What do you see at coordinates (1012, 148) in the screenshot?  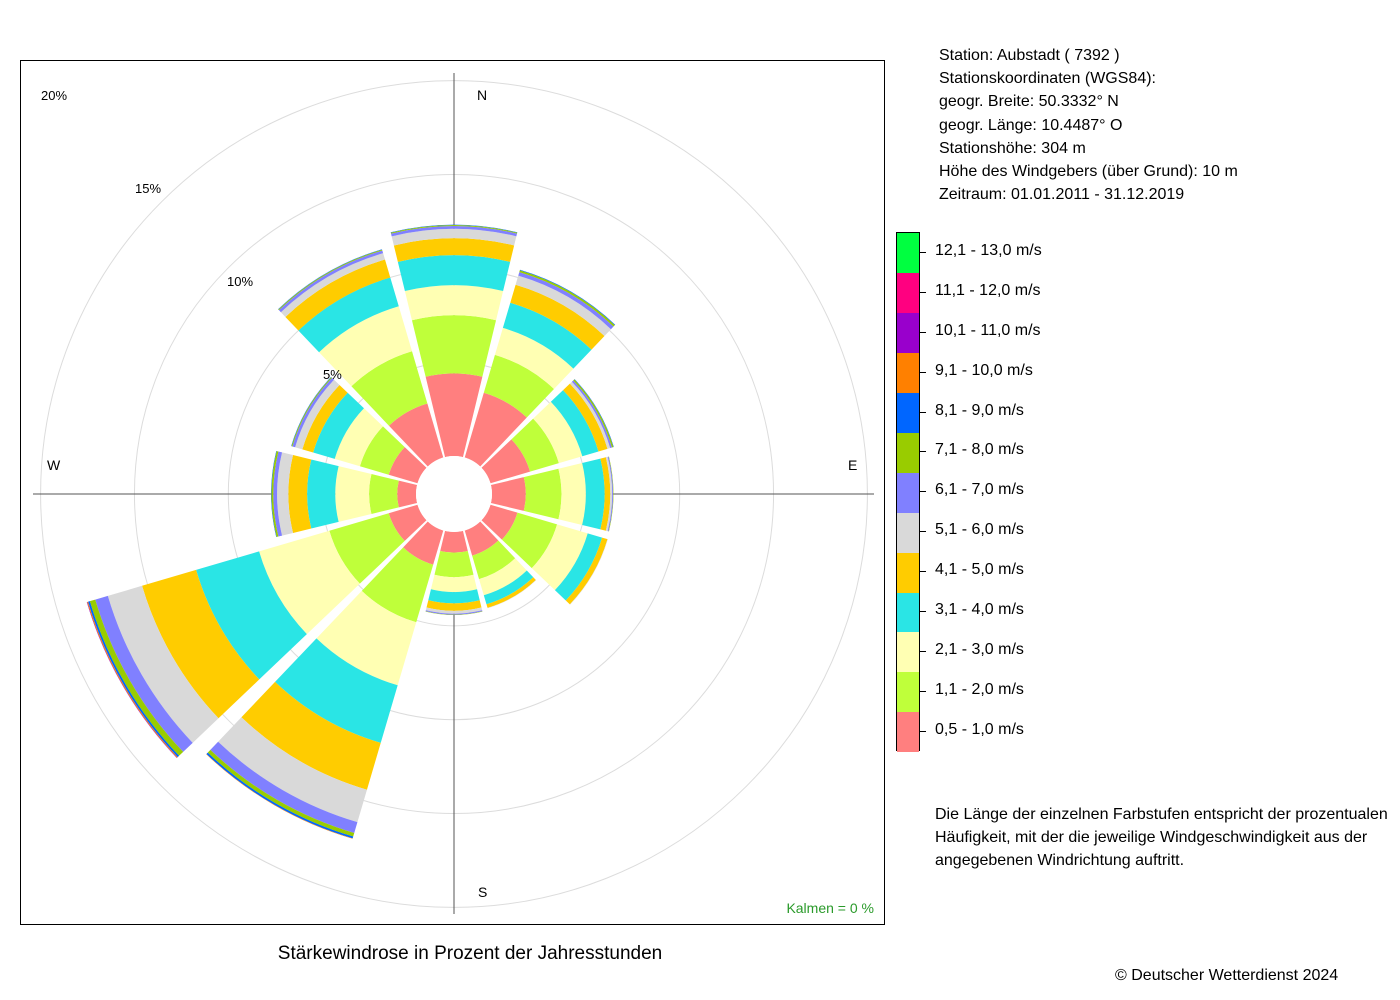 I see `station-elevation: Stationshöhe: 304 m` at bounding box center [1012, 148].